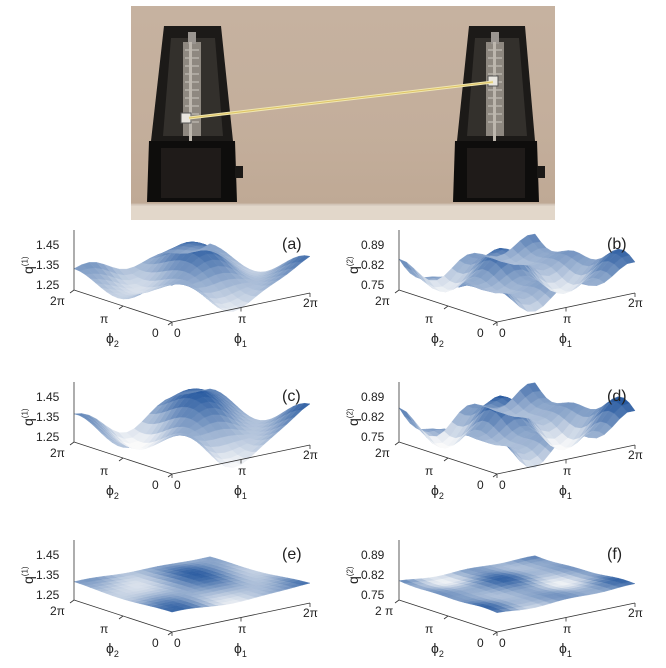  I want to click on surface-plot-a, so click(170, 294).